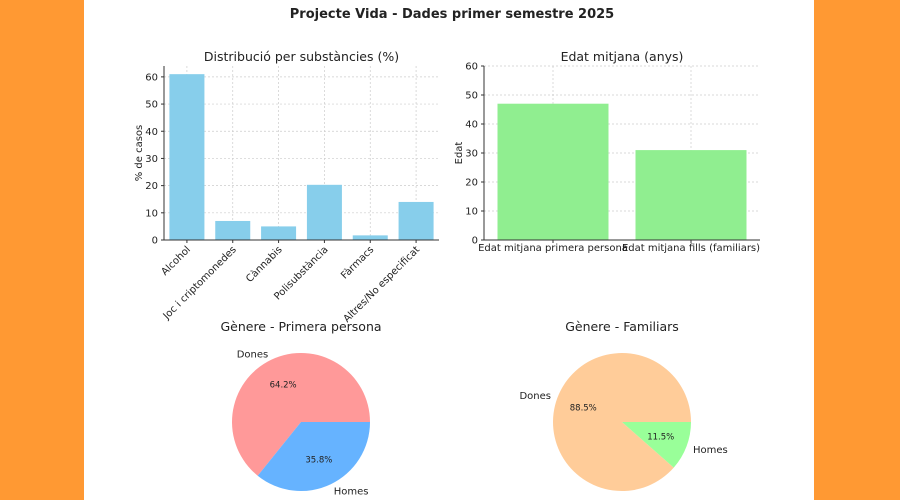 This screenshot has height=500, width=900. What do you see at coordinates (351, 491) in the screenshot?
I see `gender-first-person-pie-slice-label: Homes` at bounding box center [351, 491].